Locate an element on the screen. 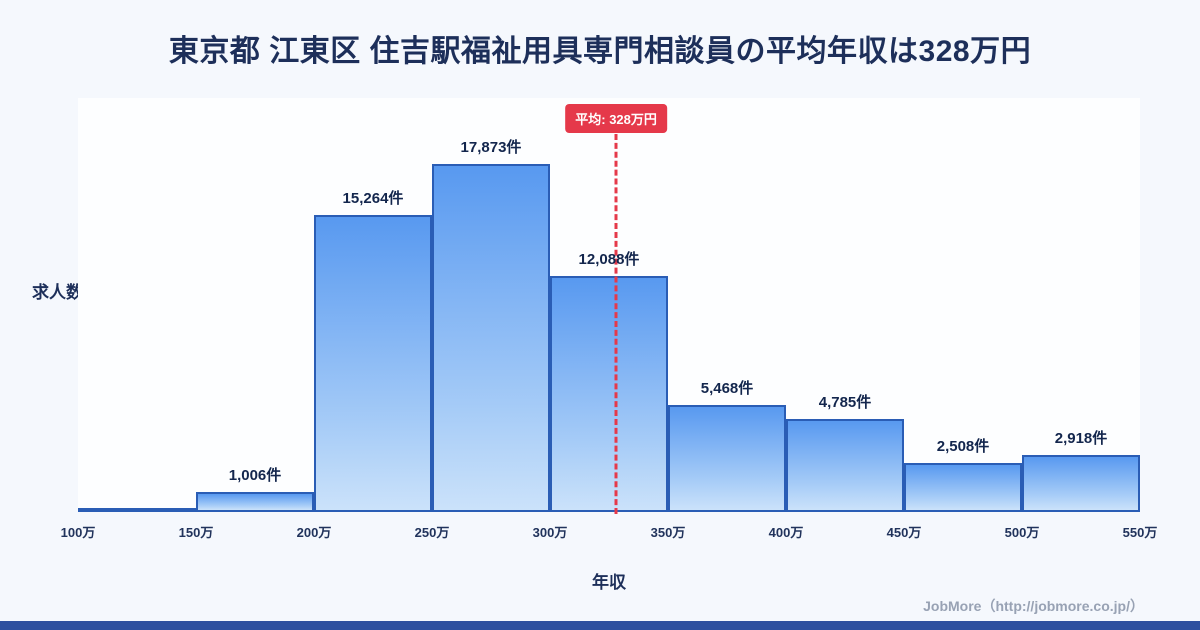 This screenshot has width=1200, height=630. x-tick-label: 450万 is located at coordinates (904, 532).